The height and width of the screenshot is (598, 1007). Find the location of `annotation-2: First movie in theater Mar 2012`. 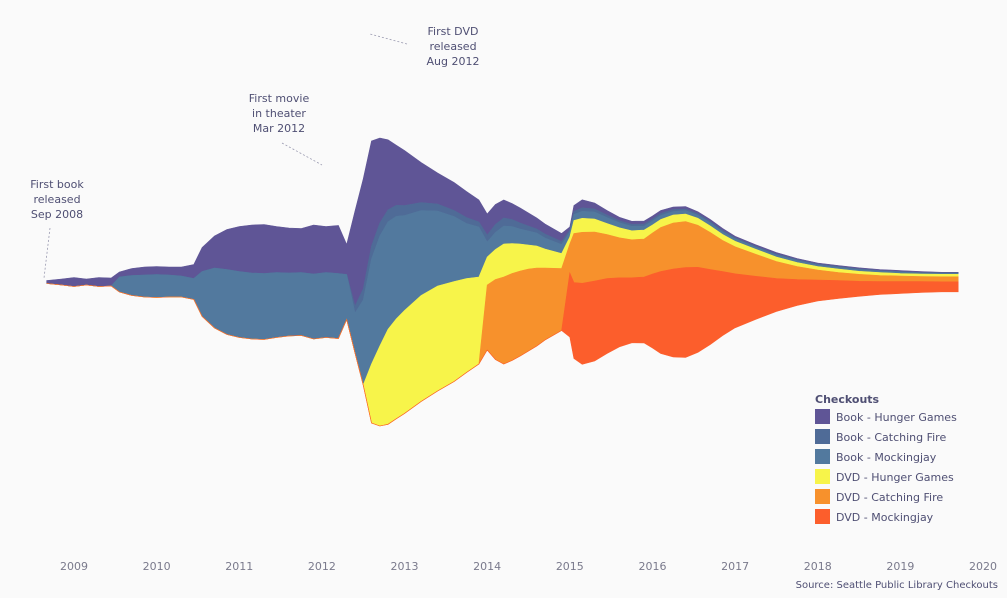

annotation-2: First movie in theater Mar 2012 is located at coordinates (279, 113).